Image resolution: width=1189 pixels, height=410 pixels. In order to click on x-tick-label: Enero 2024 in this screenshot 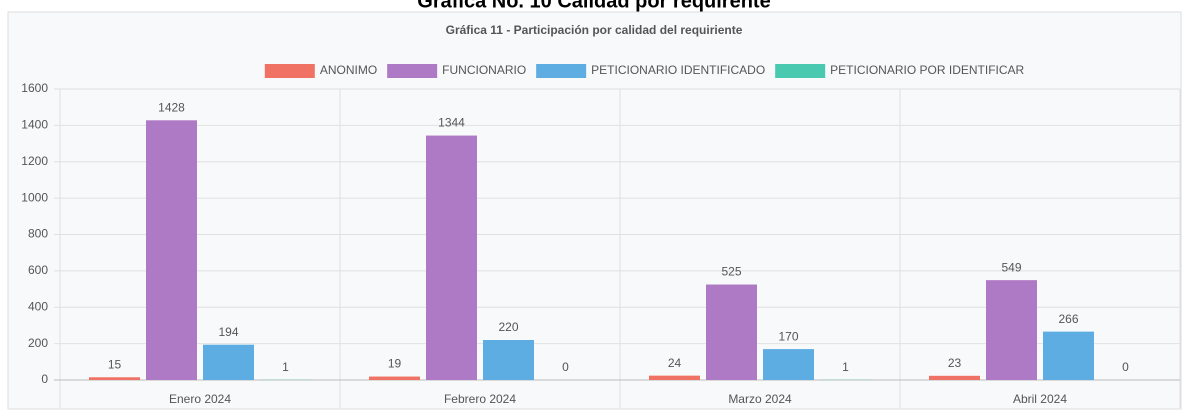, I will do `click(200, 399)`.